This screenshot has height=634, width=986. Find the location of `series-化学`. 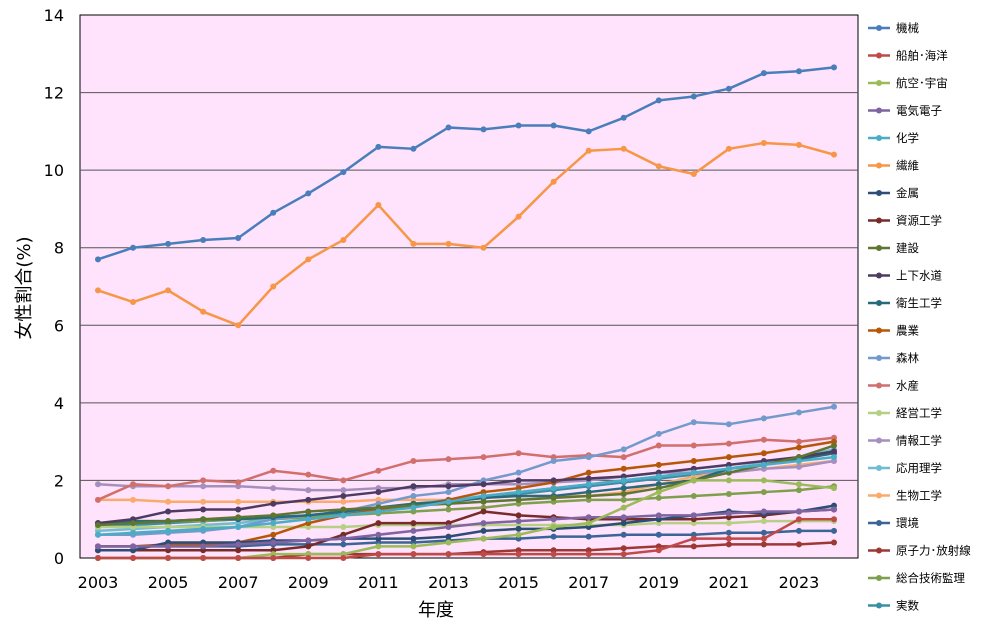

series-化学 is located at coordinates (466, 496).